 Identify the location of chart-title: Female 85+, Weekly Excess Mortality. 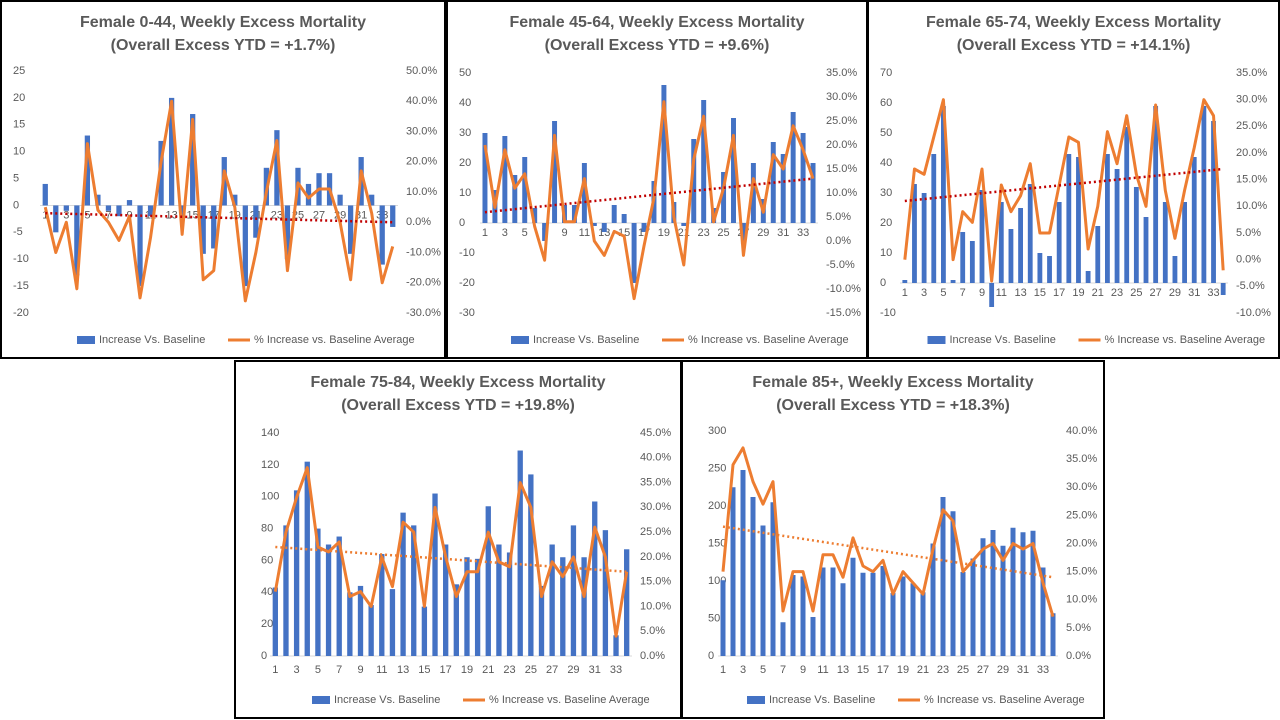
(892, 382).